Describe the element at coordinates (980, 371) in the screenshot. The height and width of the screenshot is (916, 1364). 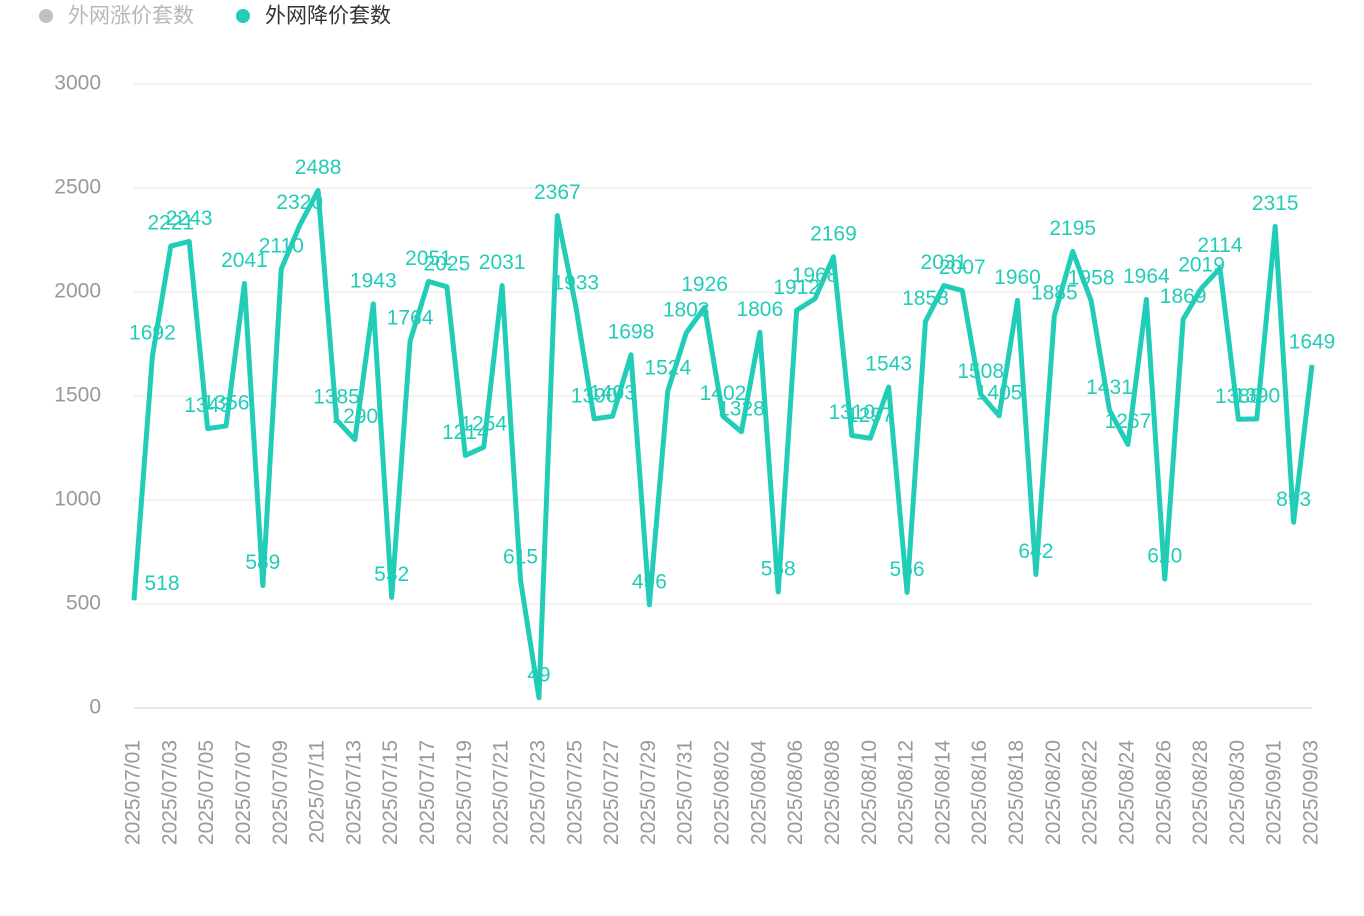
I see `data-label: 1508` at that location.